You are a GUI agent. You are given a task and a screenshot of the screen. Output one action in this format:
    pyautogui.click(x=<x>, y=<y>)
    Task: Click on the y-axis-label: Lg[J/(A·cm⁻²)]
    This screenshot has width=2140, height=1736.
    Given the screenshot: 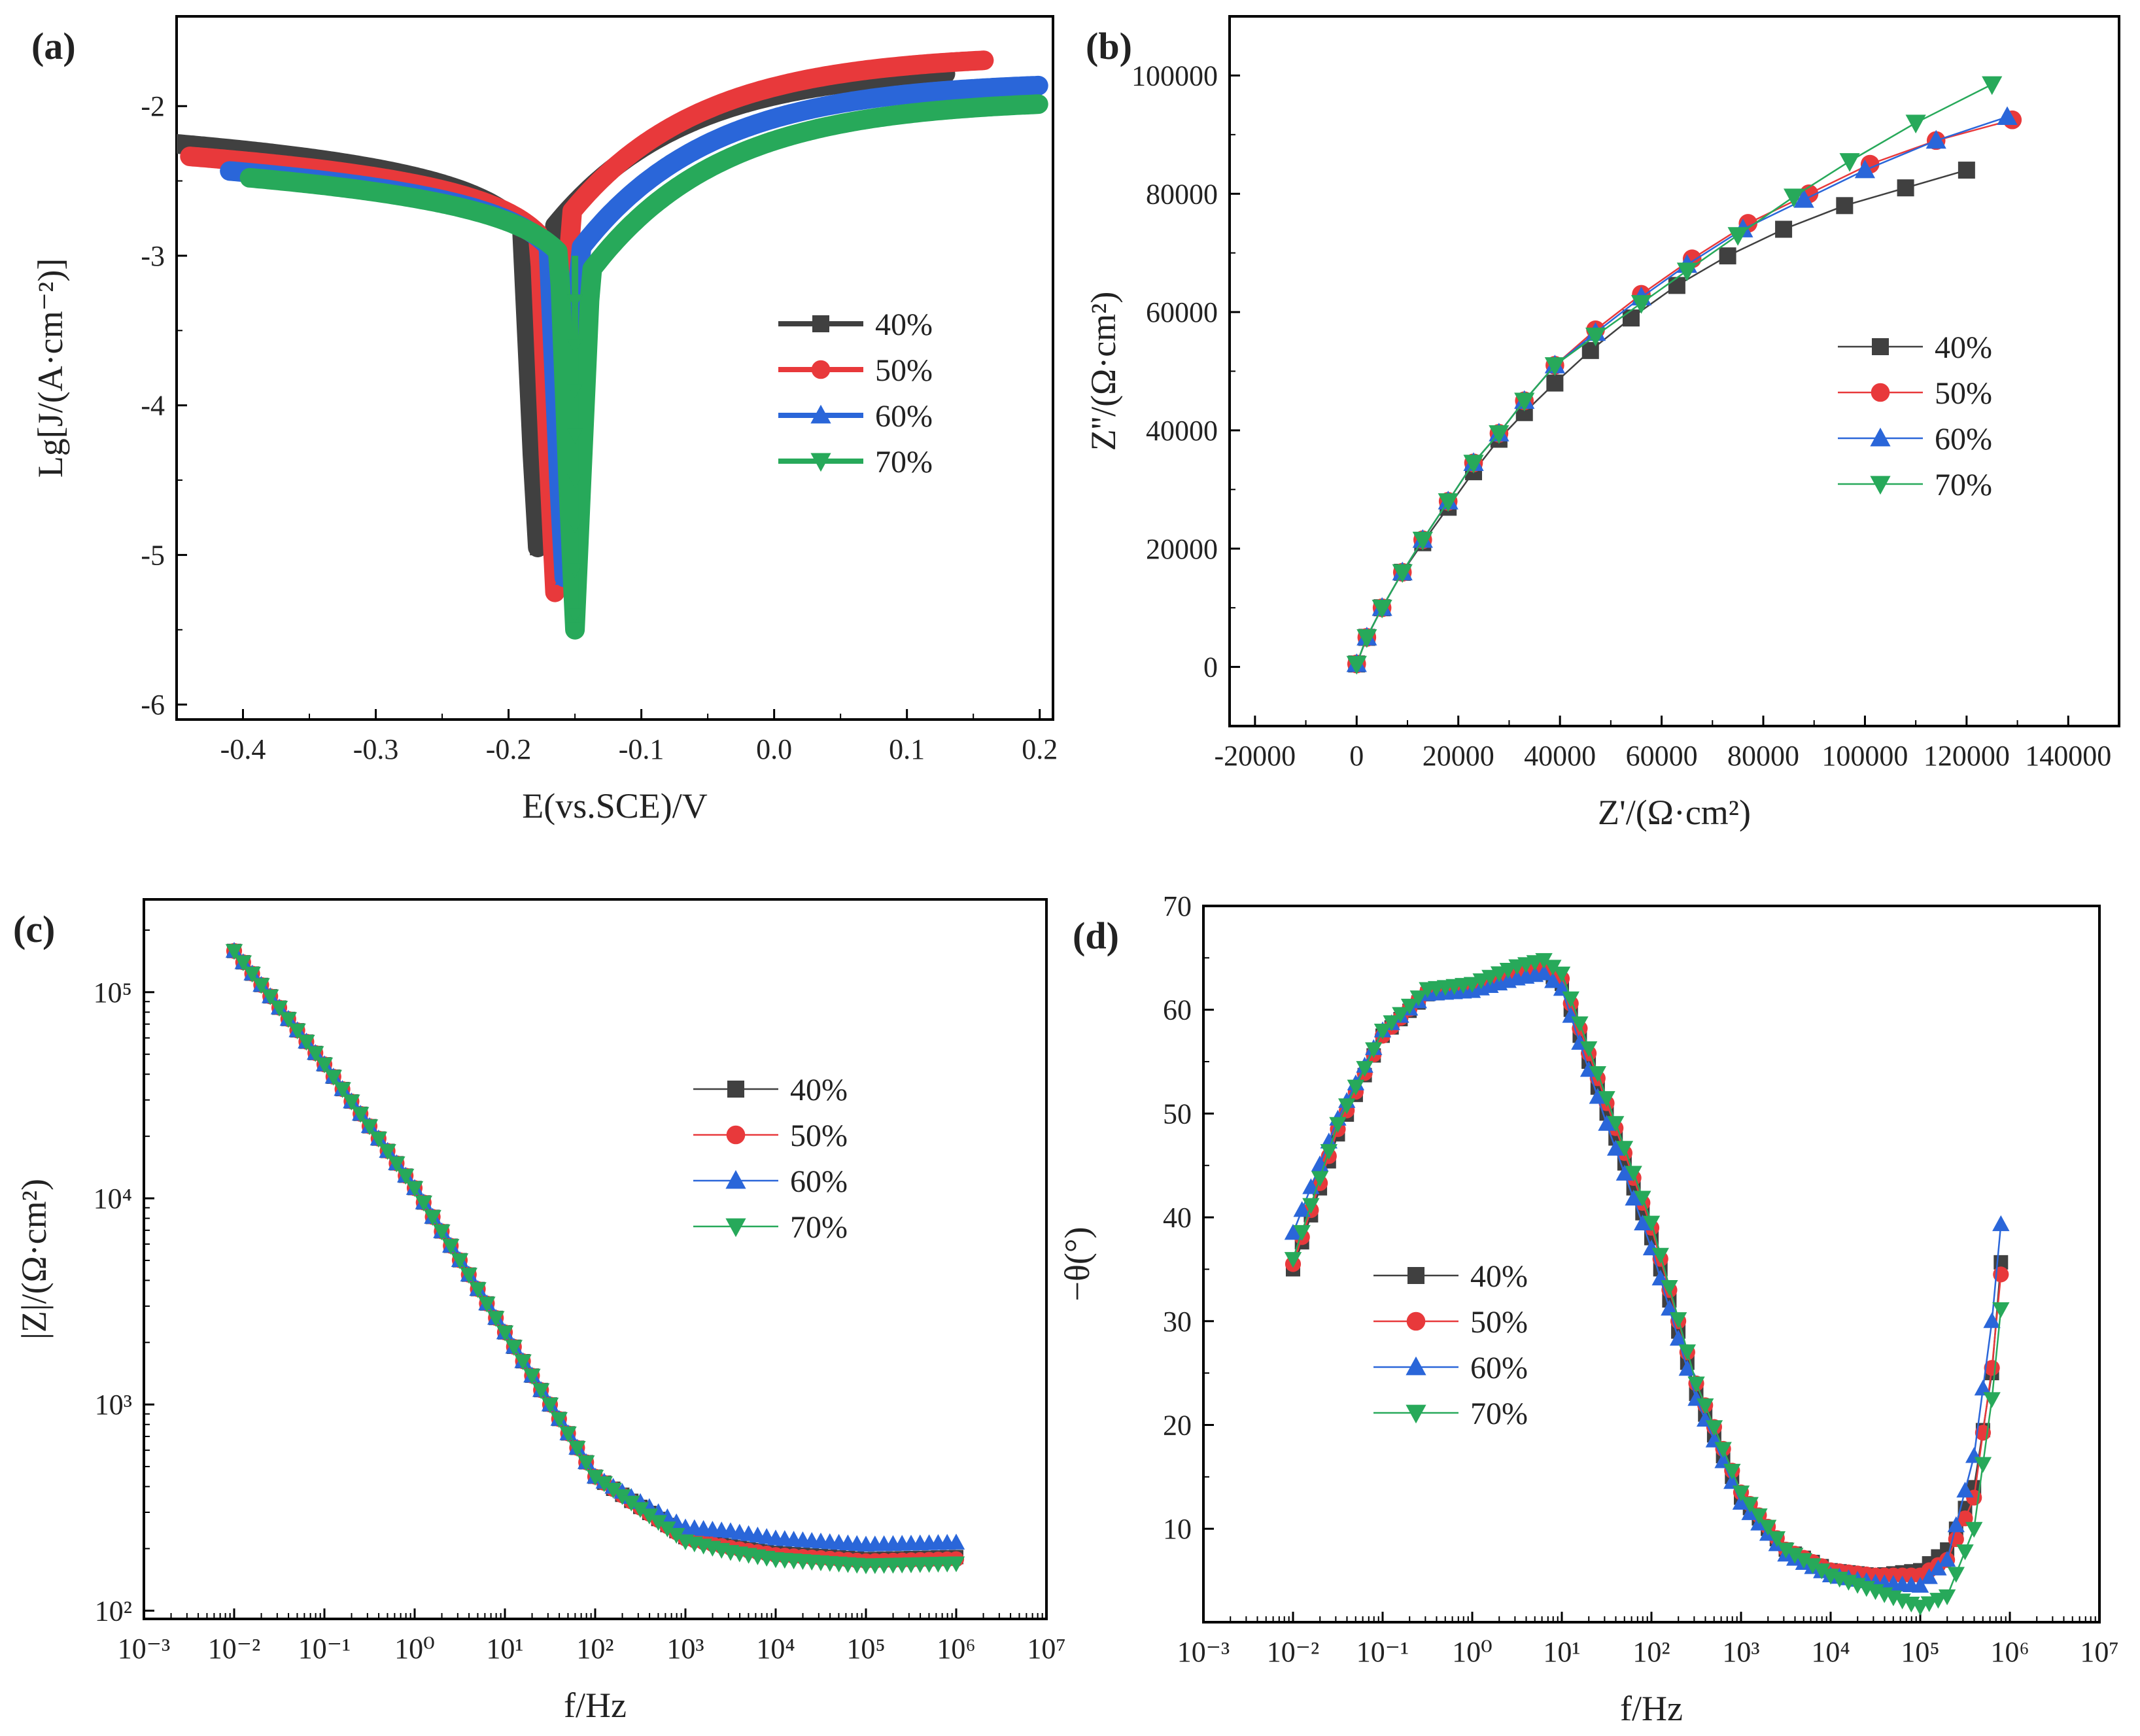 What is the action you would take?
    pyautogui.click(x=50, y=368)
    